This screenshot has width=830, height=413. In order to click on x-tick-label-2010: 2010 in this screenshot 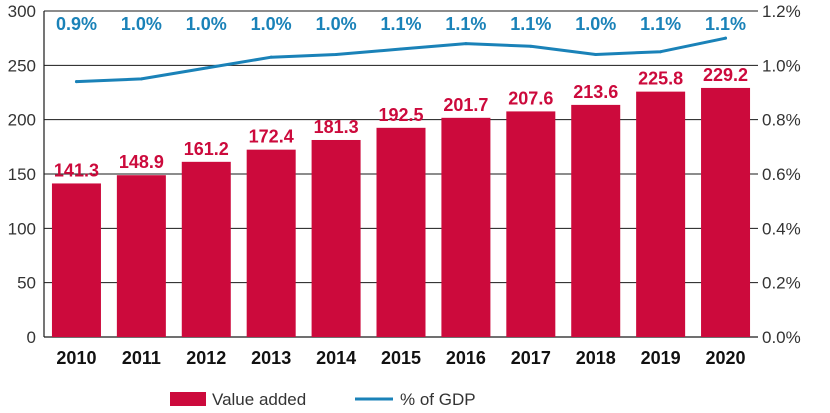, I will do `click(76, 358)`.